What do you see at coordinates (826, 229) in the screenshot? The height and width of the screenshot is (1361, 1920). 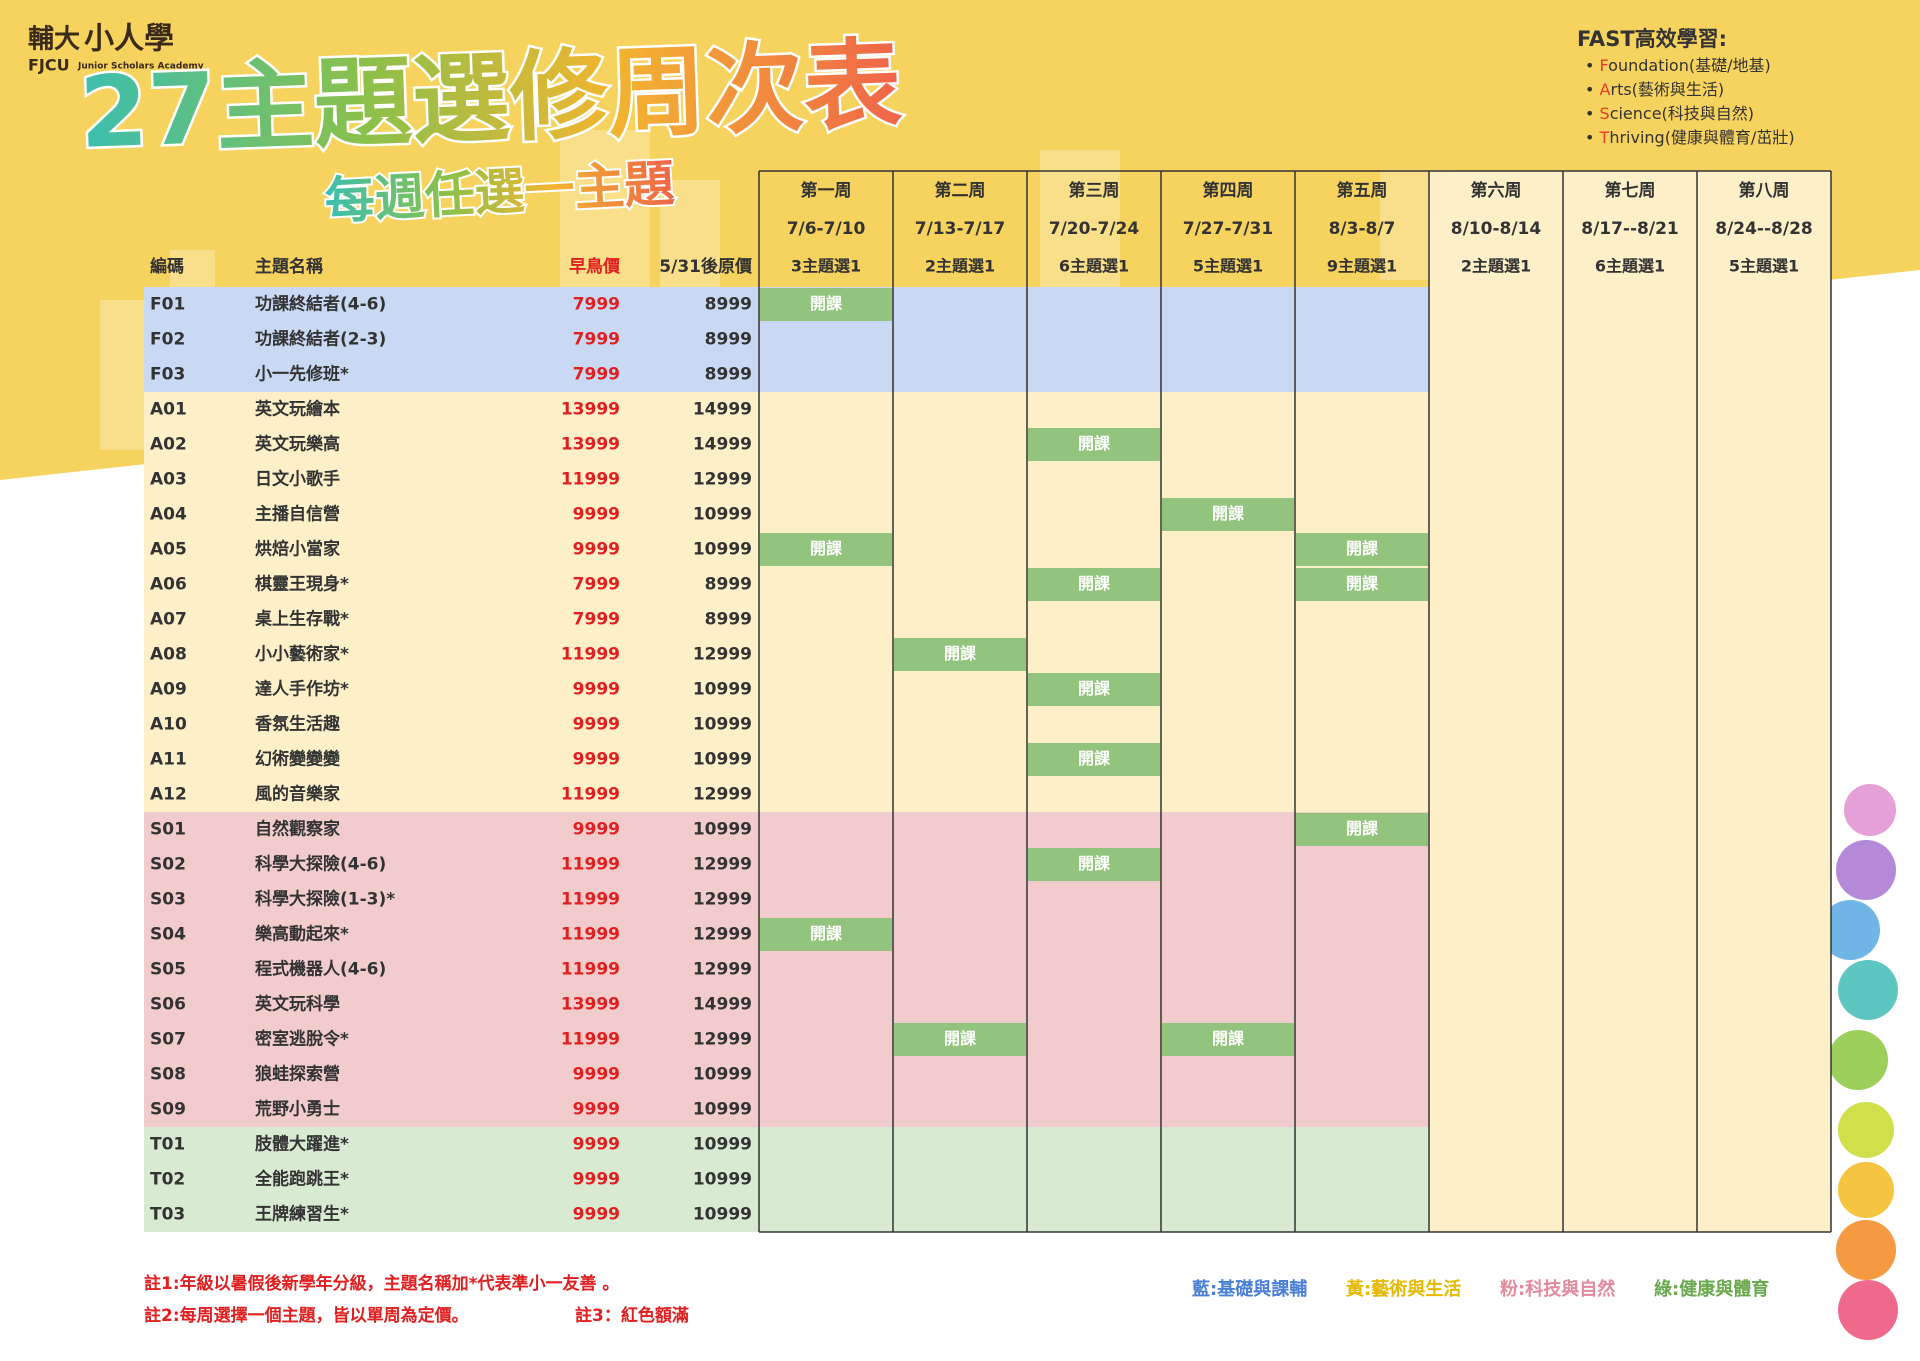 I see `week-dates: 7/6-7/10` at bounding box center [826, 229].